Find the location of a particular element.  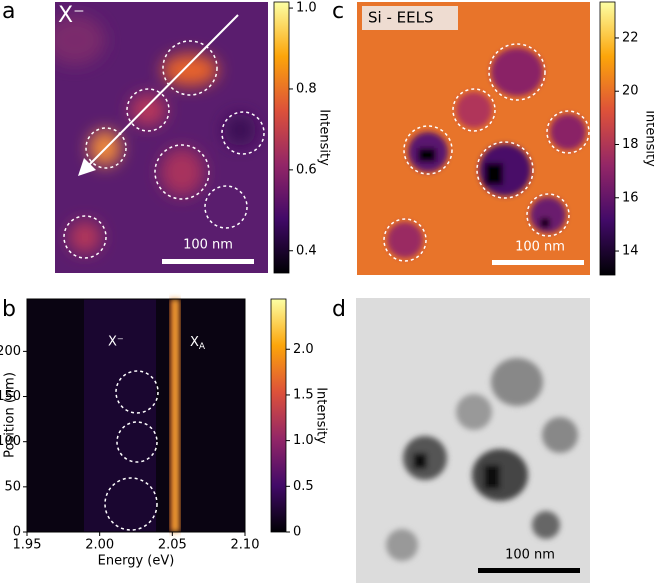

y-tick-label: 100 is located at coordinates (10, 441).